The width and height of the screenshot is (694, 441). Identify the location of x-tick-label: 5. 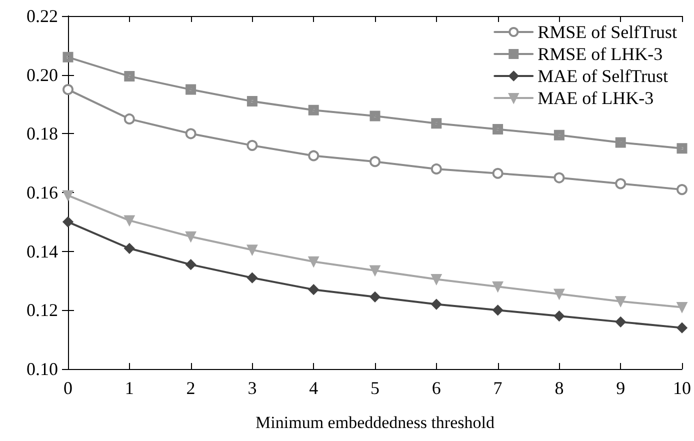
(375, 388).